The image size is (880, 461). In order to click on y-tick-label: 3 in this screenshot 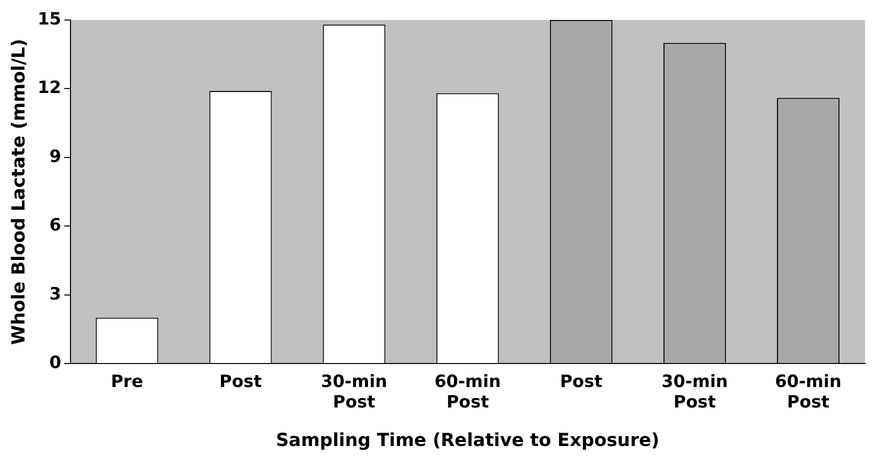, I will do `click(55, 294)`.